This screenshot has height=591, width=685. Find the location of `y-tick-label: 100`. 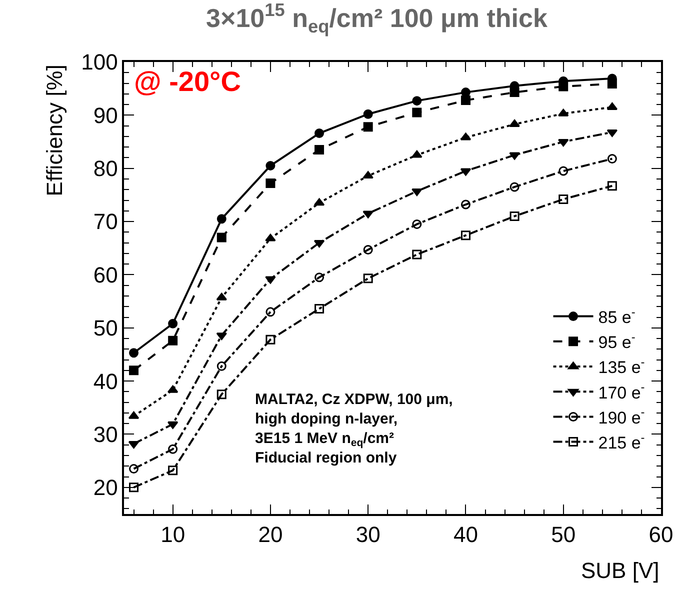

y-tick-label: 100 is located at coordinates (99, 62).